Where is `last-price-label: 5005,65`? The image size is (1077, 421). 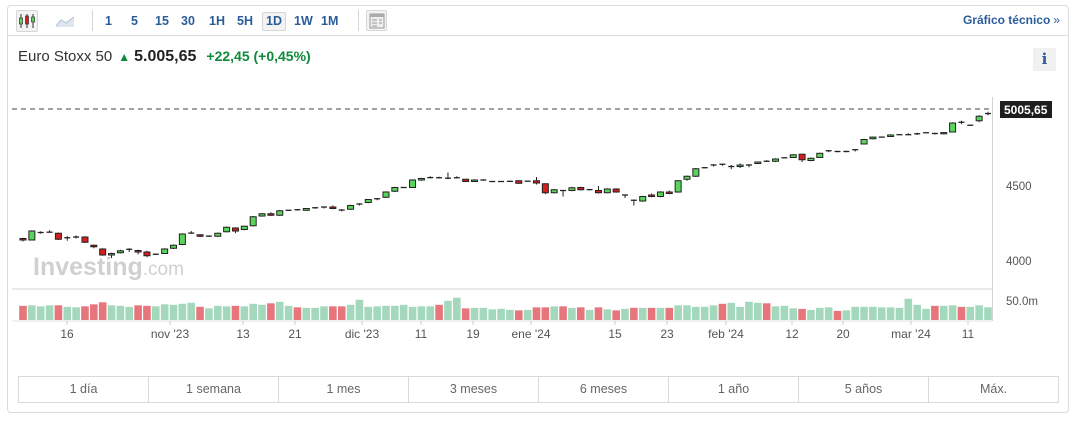 last-price-label: 5005,65 is located at coordinates (1026, 110).